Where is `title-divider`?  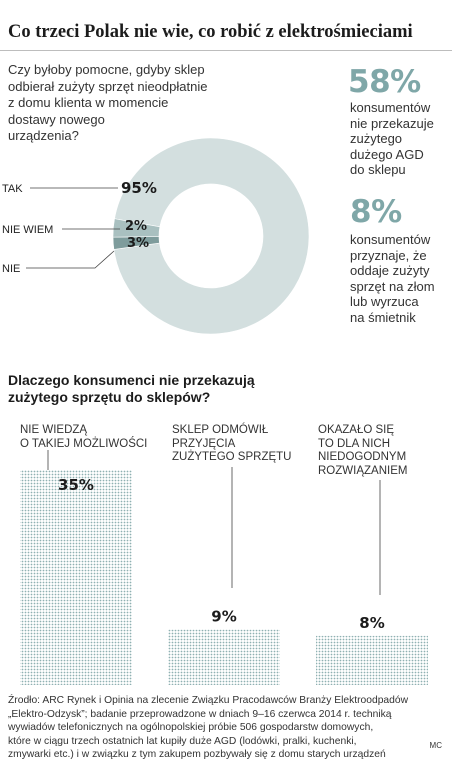 title-divider is located at coordinates (226, 50).